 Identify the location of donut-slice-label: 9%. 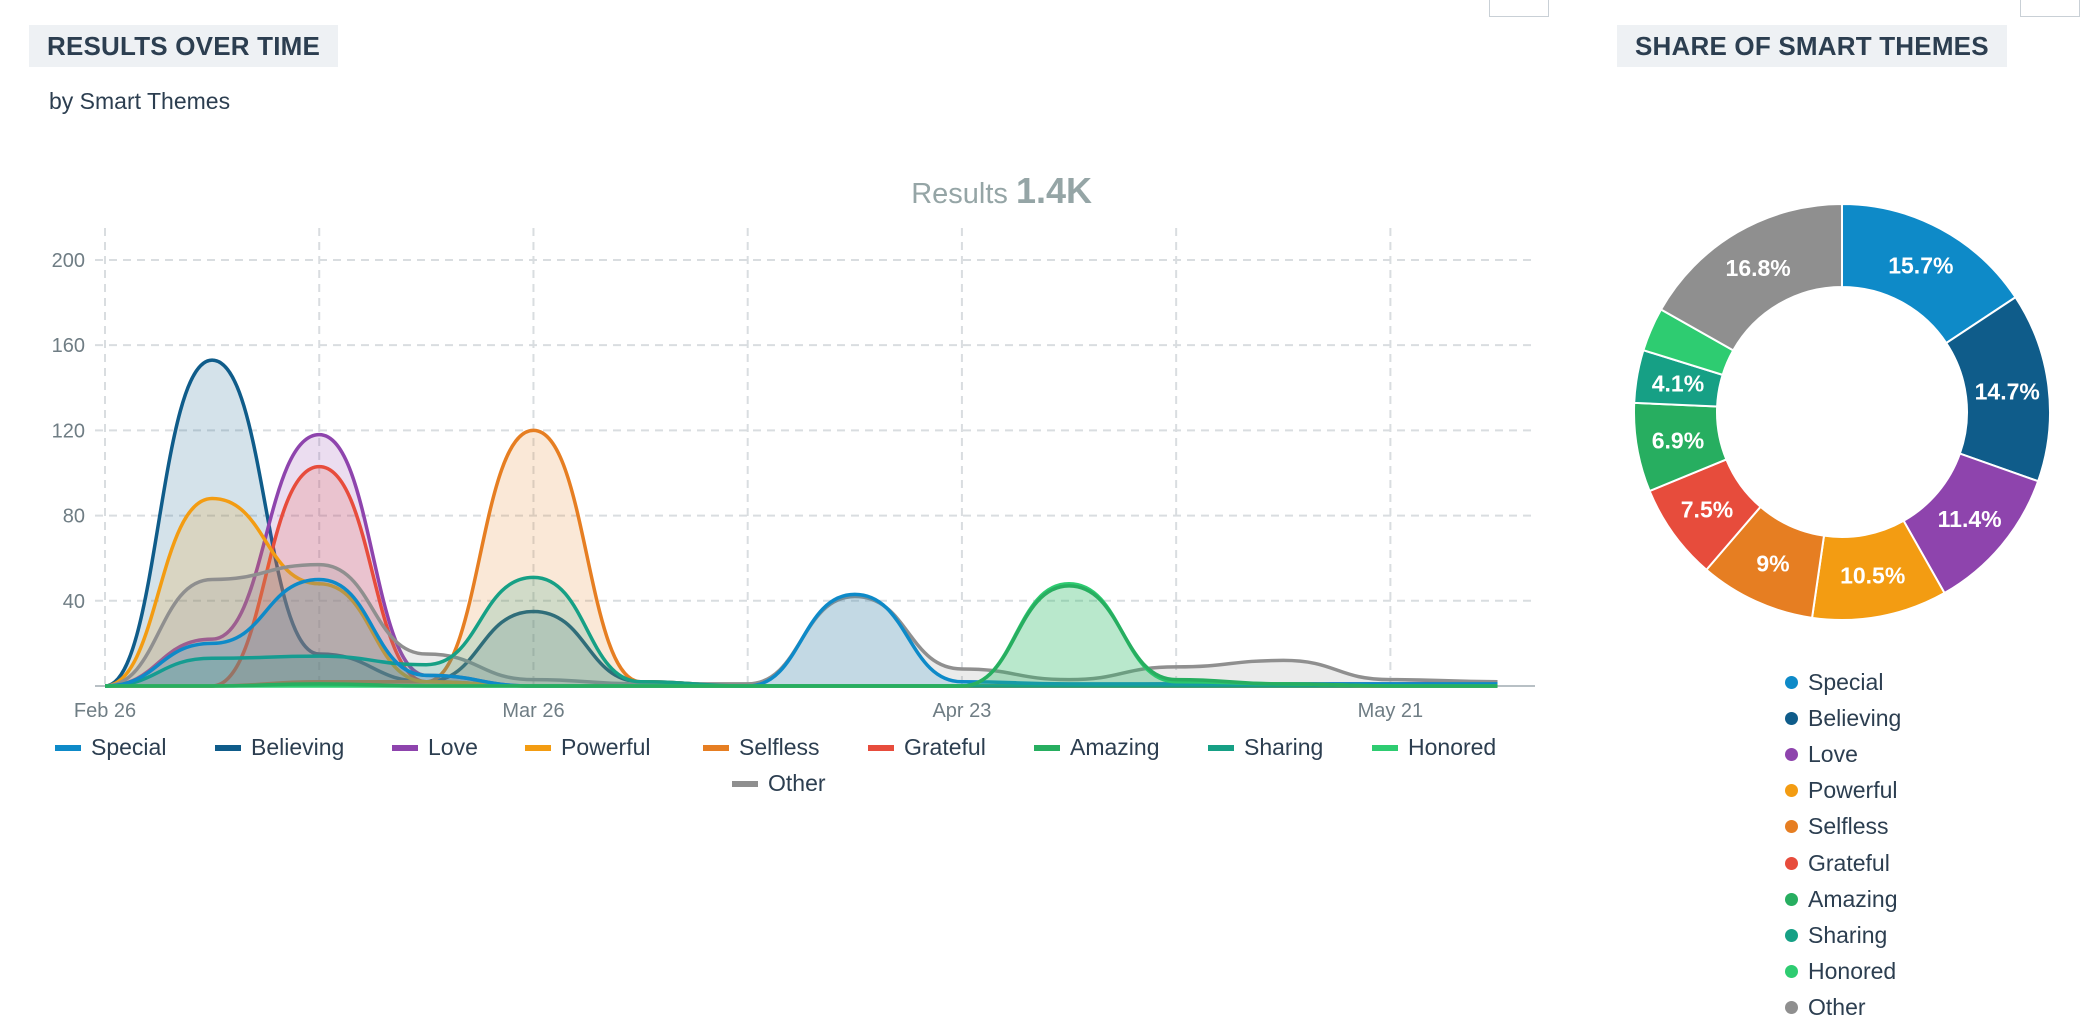
(1772, 564).